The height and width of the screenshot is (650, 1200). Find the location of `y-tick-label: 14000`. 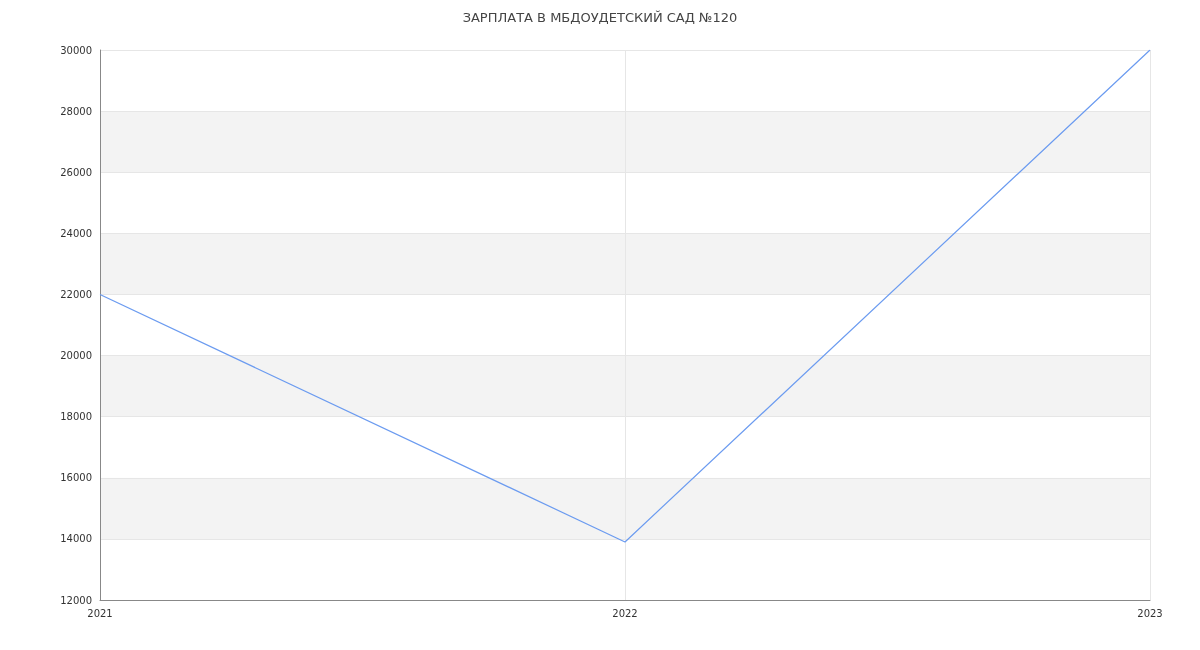

y-tick-label: 14000 is located at coordinates (76, 539).